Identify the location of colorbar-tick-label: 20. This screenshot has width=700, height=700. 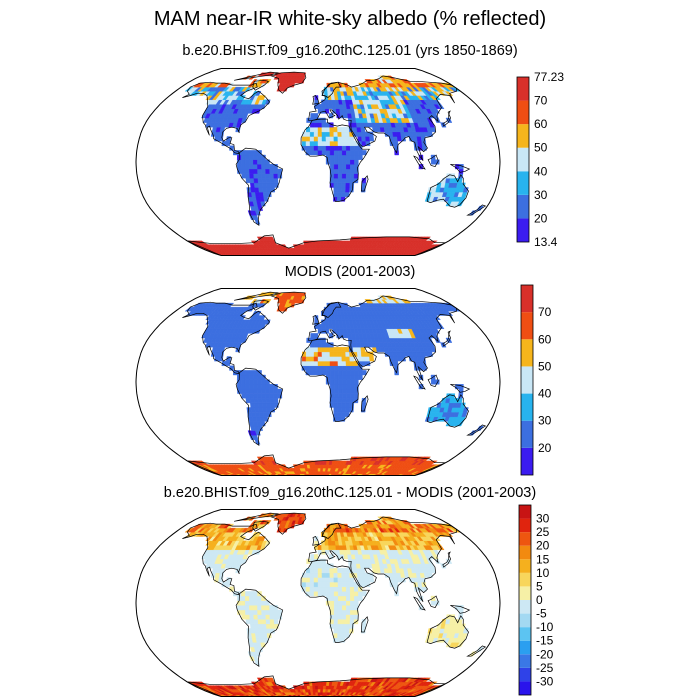
(541, 218).